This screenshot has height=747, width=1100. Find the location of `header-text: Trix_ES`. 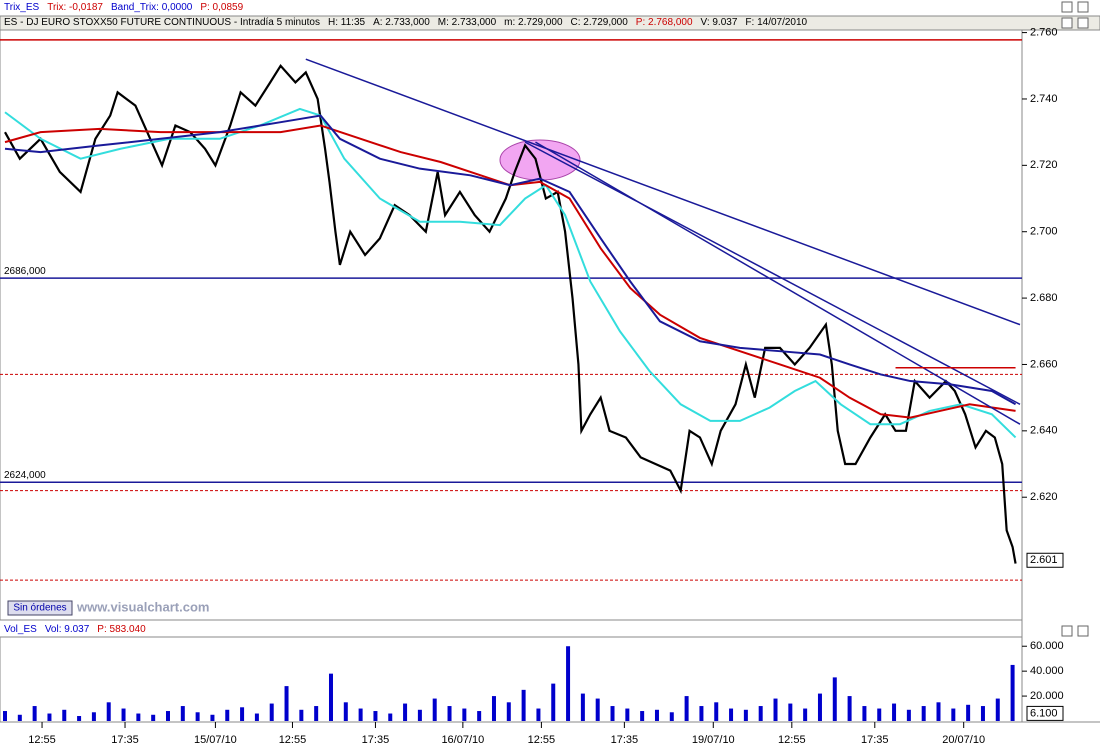

header-text: Trix_ES is located at coordinates (22, 7).